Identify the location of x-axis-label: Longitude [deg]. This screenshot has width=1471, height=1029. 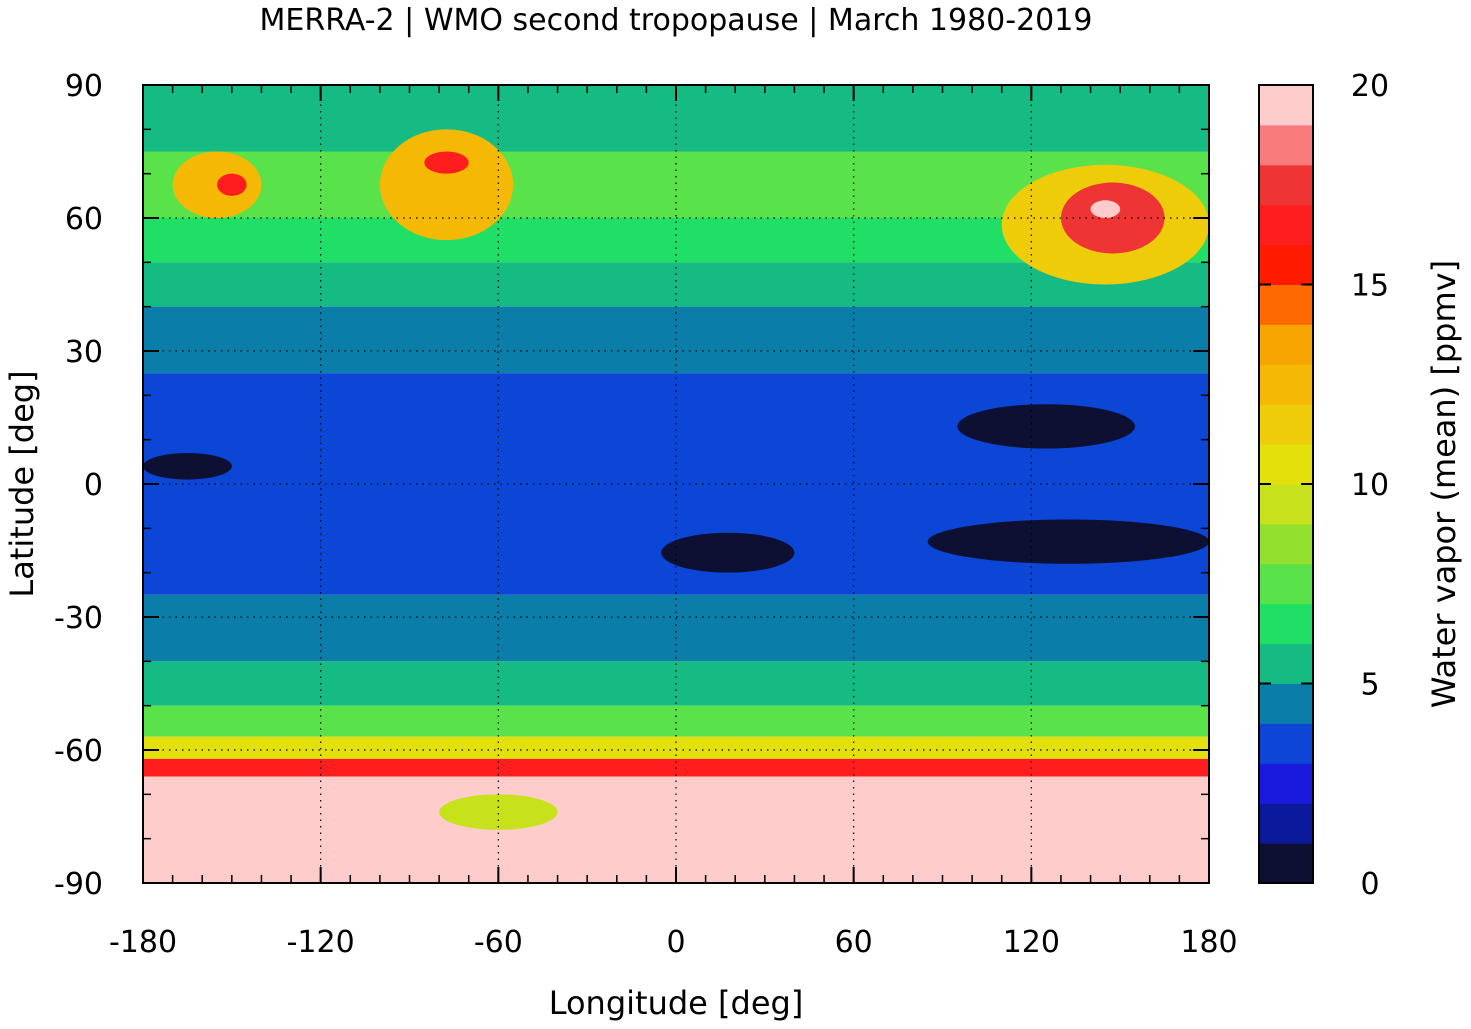
(676, 1003).